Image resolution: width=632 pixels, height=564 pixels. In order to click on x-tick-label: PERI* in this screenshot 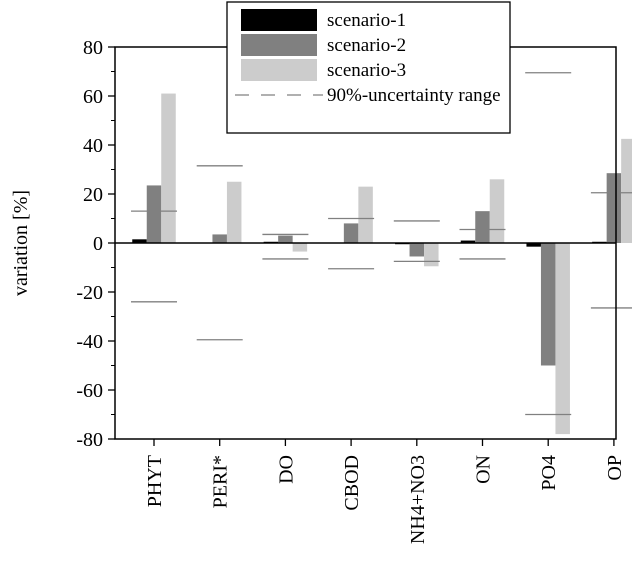, I will do `click(221, 481)`.